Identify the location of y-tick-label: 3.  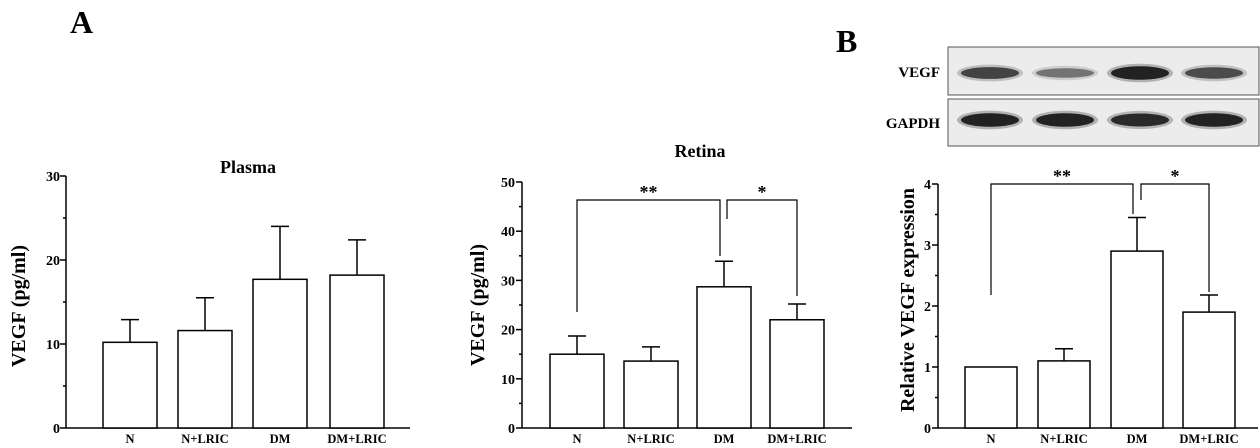
(927, 246).